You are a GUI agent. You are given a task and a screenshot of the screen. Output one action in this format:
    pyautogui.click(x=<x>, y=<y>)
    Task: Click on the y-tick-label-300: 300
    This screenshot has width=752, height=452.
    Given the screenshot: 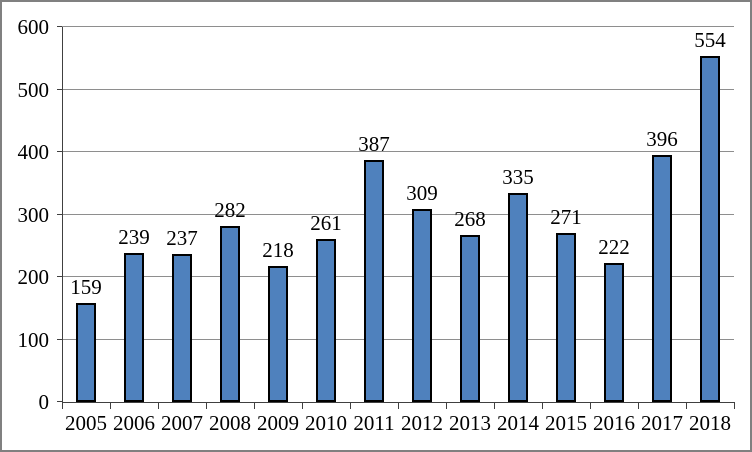 What is the action you would take?
    pyautogui.click(x=33, y=214)
    